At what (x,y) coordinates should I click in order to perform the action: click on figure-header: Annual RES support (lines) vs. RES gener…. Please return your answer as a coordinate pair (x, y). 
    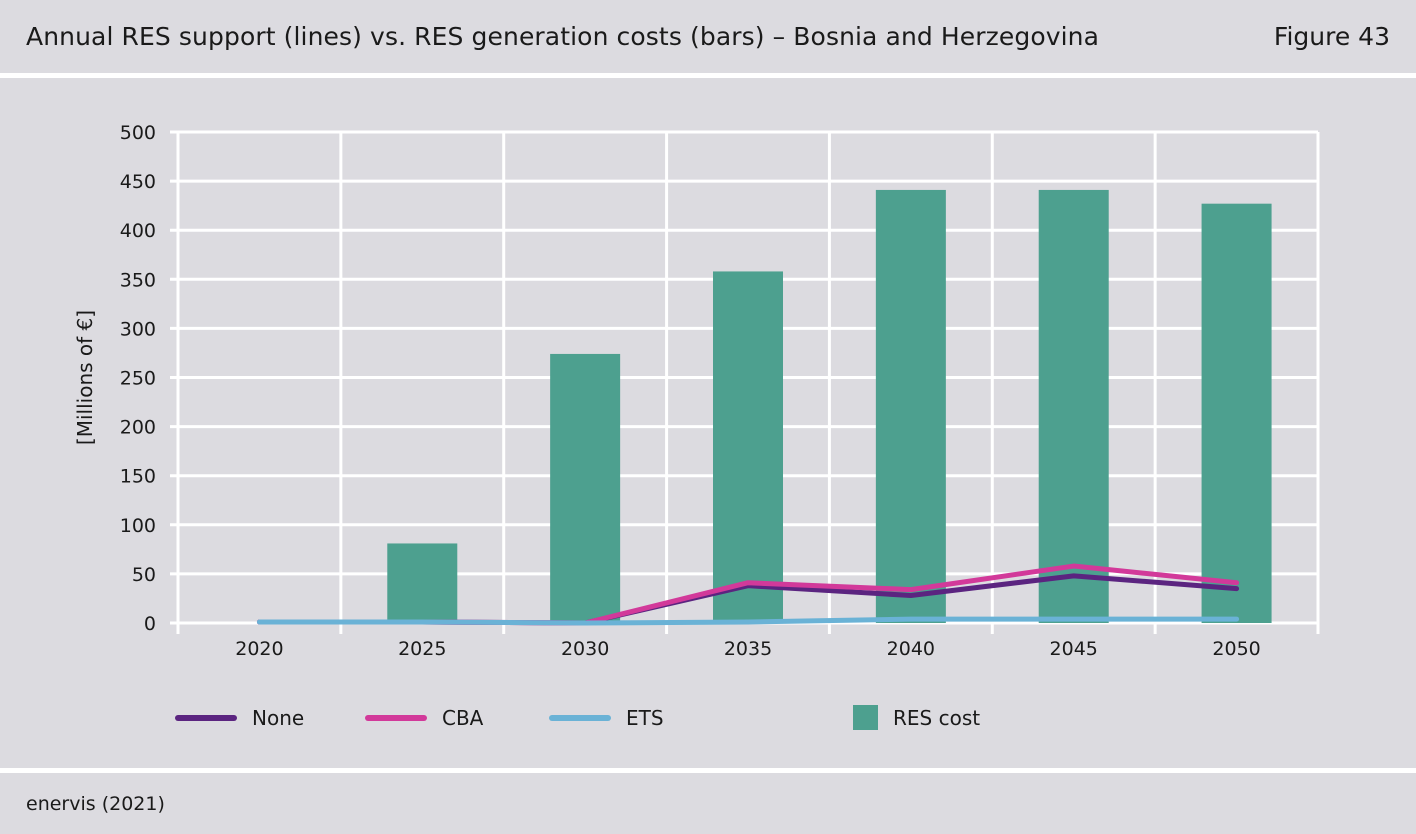
    Looking at the image, I should click on (708, 37).